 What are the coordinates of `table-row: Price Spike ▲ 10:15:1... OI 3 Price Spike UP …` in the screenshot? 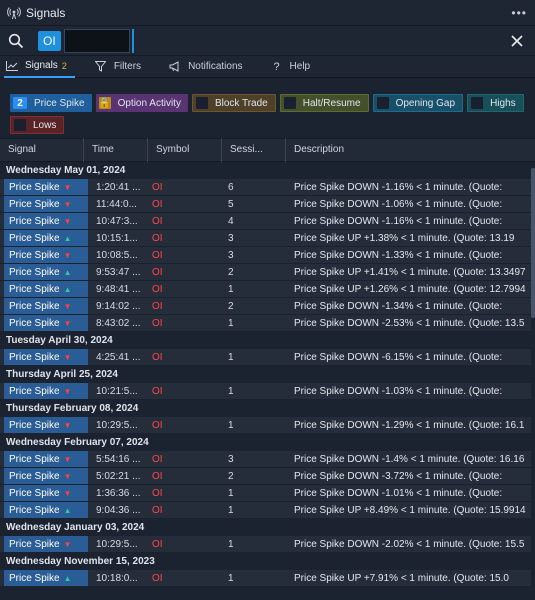 It's located at (267, 238).